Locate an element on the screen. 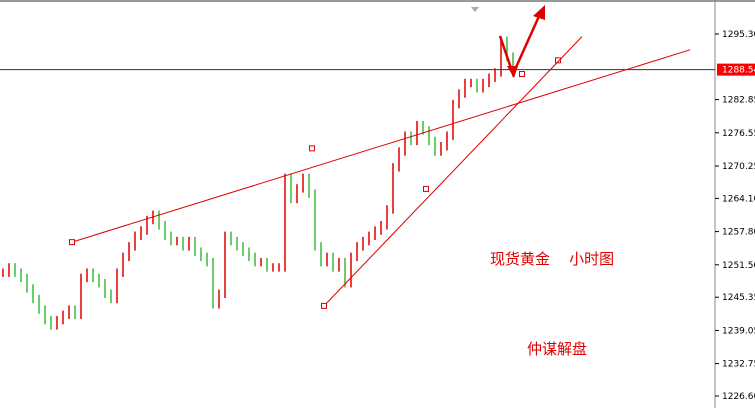  arrow-head-icon is located at coordinates (539, 12).